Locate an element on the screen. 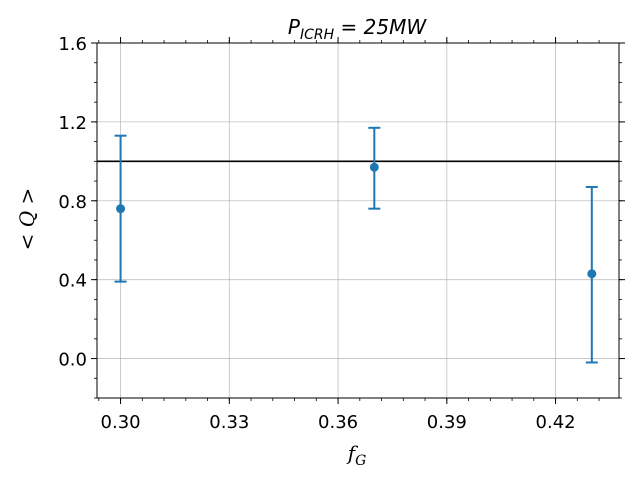 This screenshot has width=640, height=480. x-tick-label: 0.42 is located at coordinates (556, 422).